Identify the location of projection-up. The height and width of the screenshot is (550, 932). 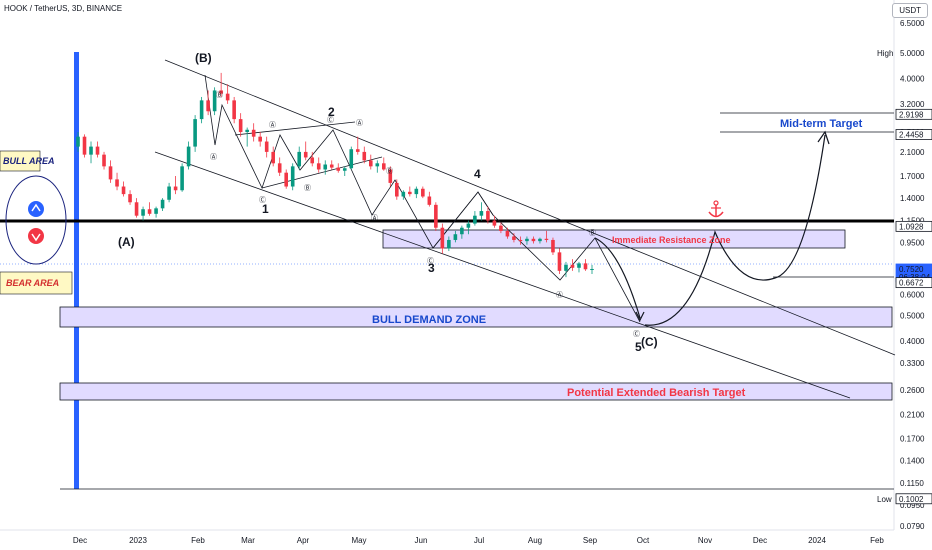
(735, 230).